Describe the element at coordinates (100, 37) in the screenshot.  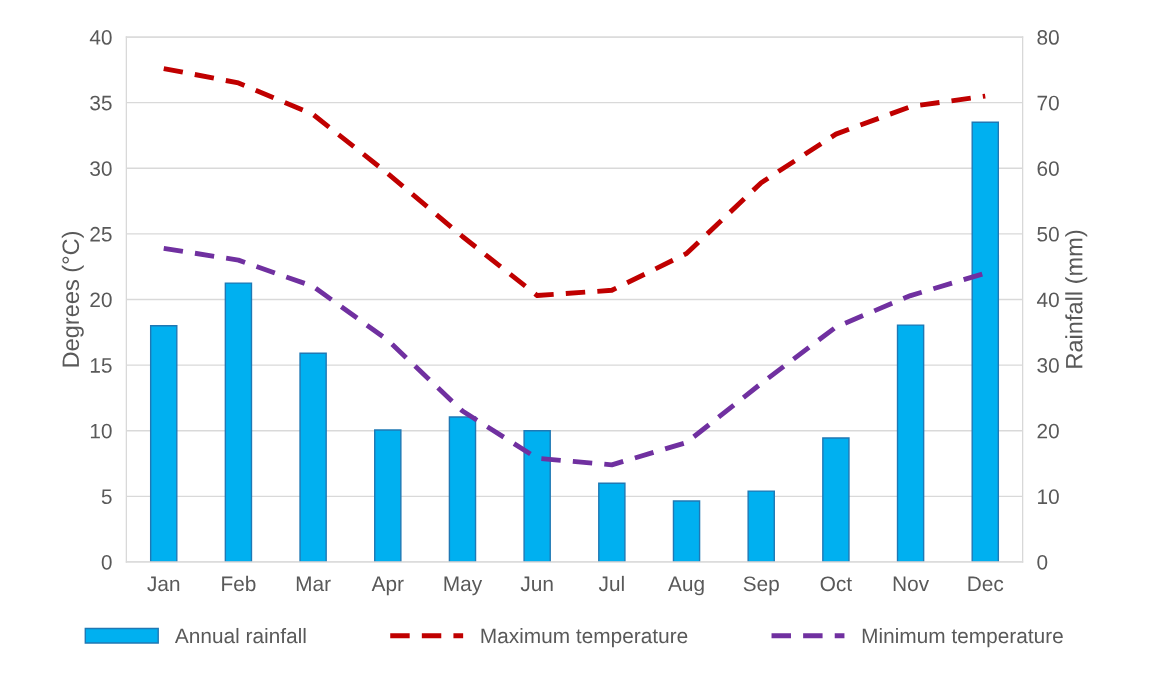
I see `y-tick-label: 40` at that location.